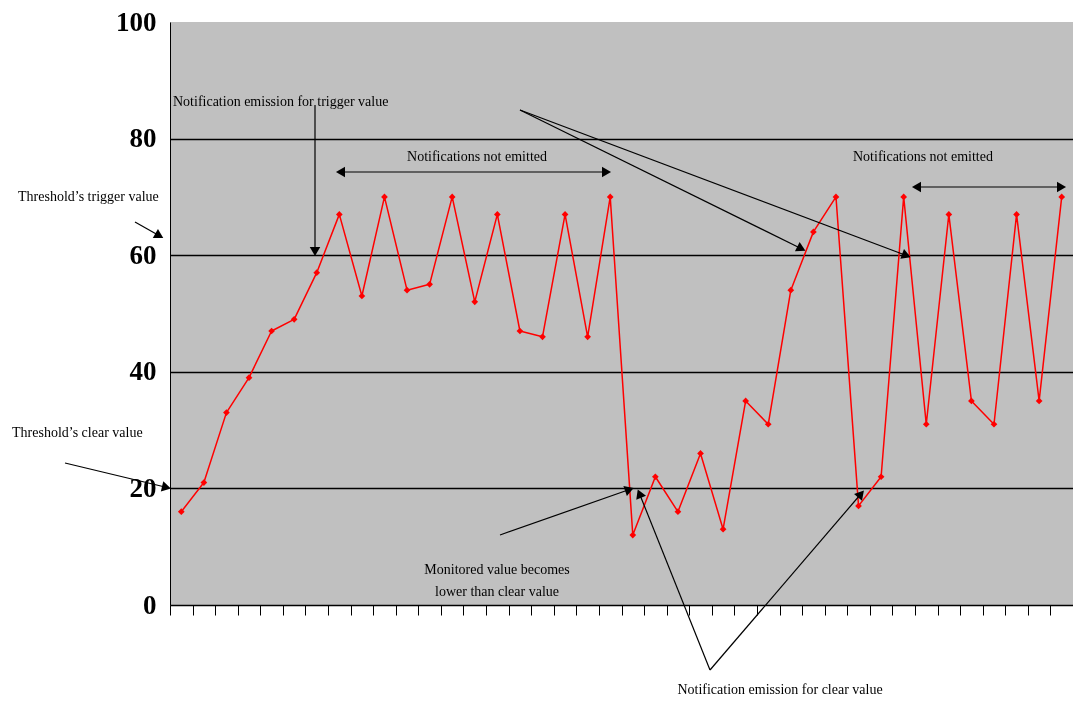 The height and width of the screenshot is (704, 1073). I want to click on y-tick-label: 100, so click(136, 21).